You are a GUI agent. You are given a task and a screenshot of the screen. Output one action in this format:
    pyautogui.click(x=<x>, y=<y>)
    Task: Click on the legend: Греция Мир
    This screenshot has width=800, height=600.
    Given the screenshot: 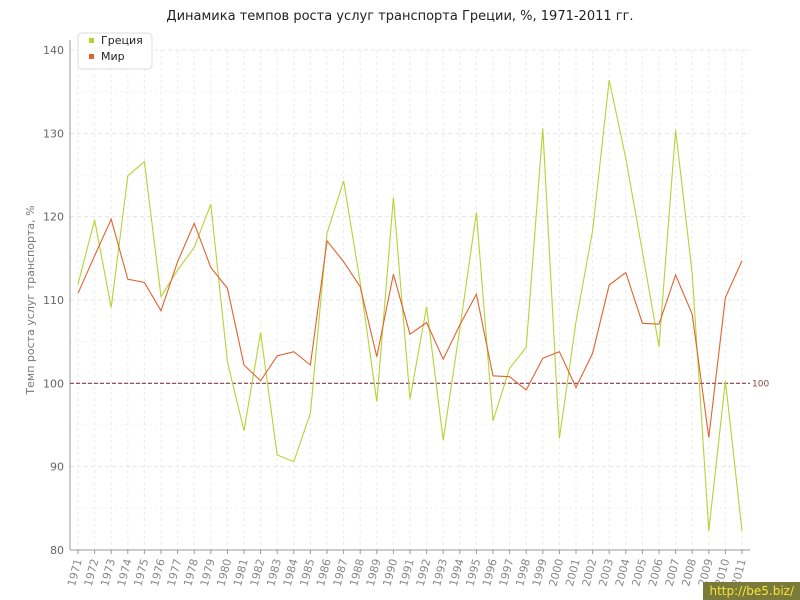 What is the action you would take?
    pyautogui.click(x=115, y=51)
    